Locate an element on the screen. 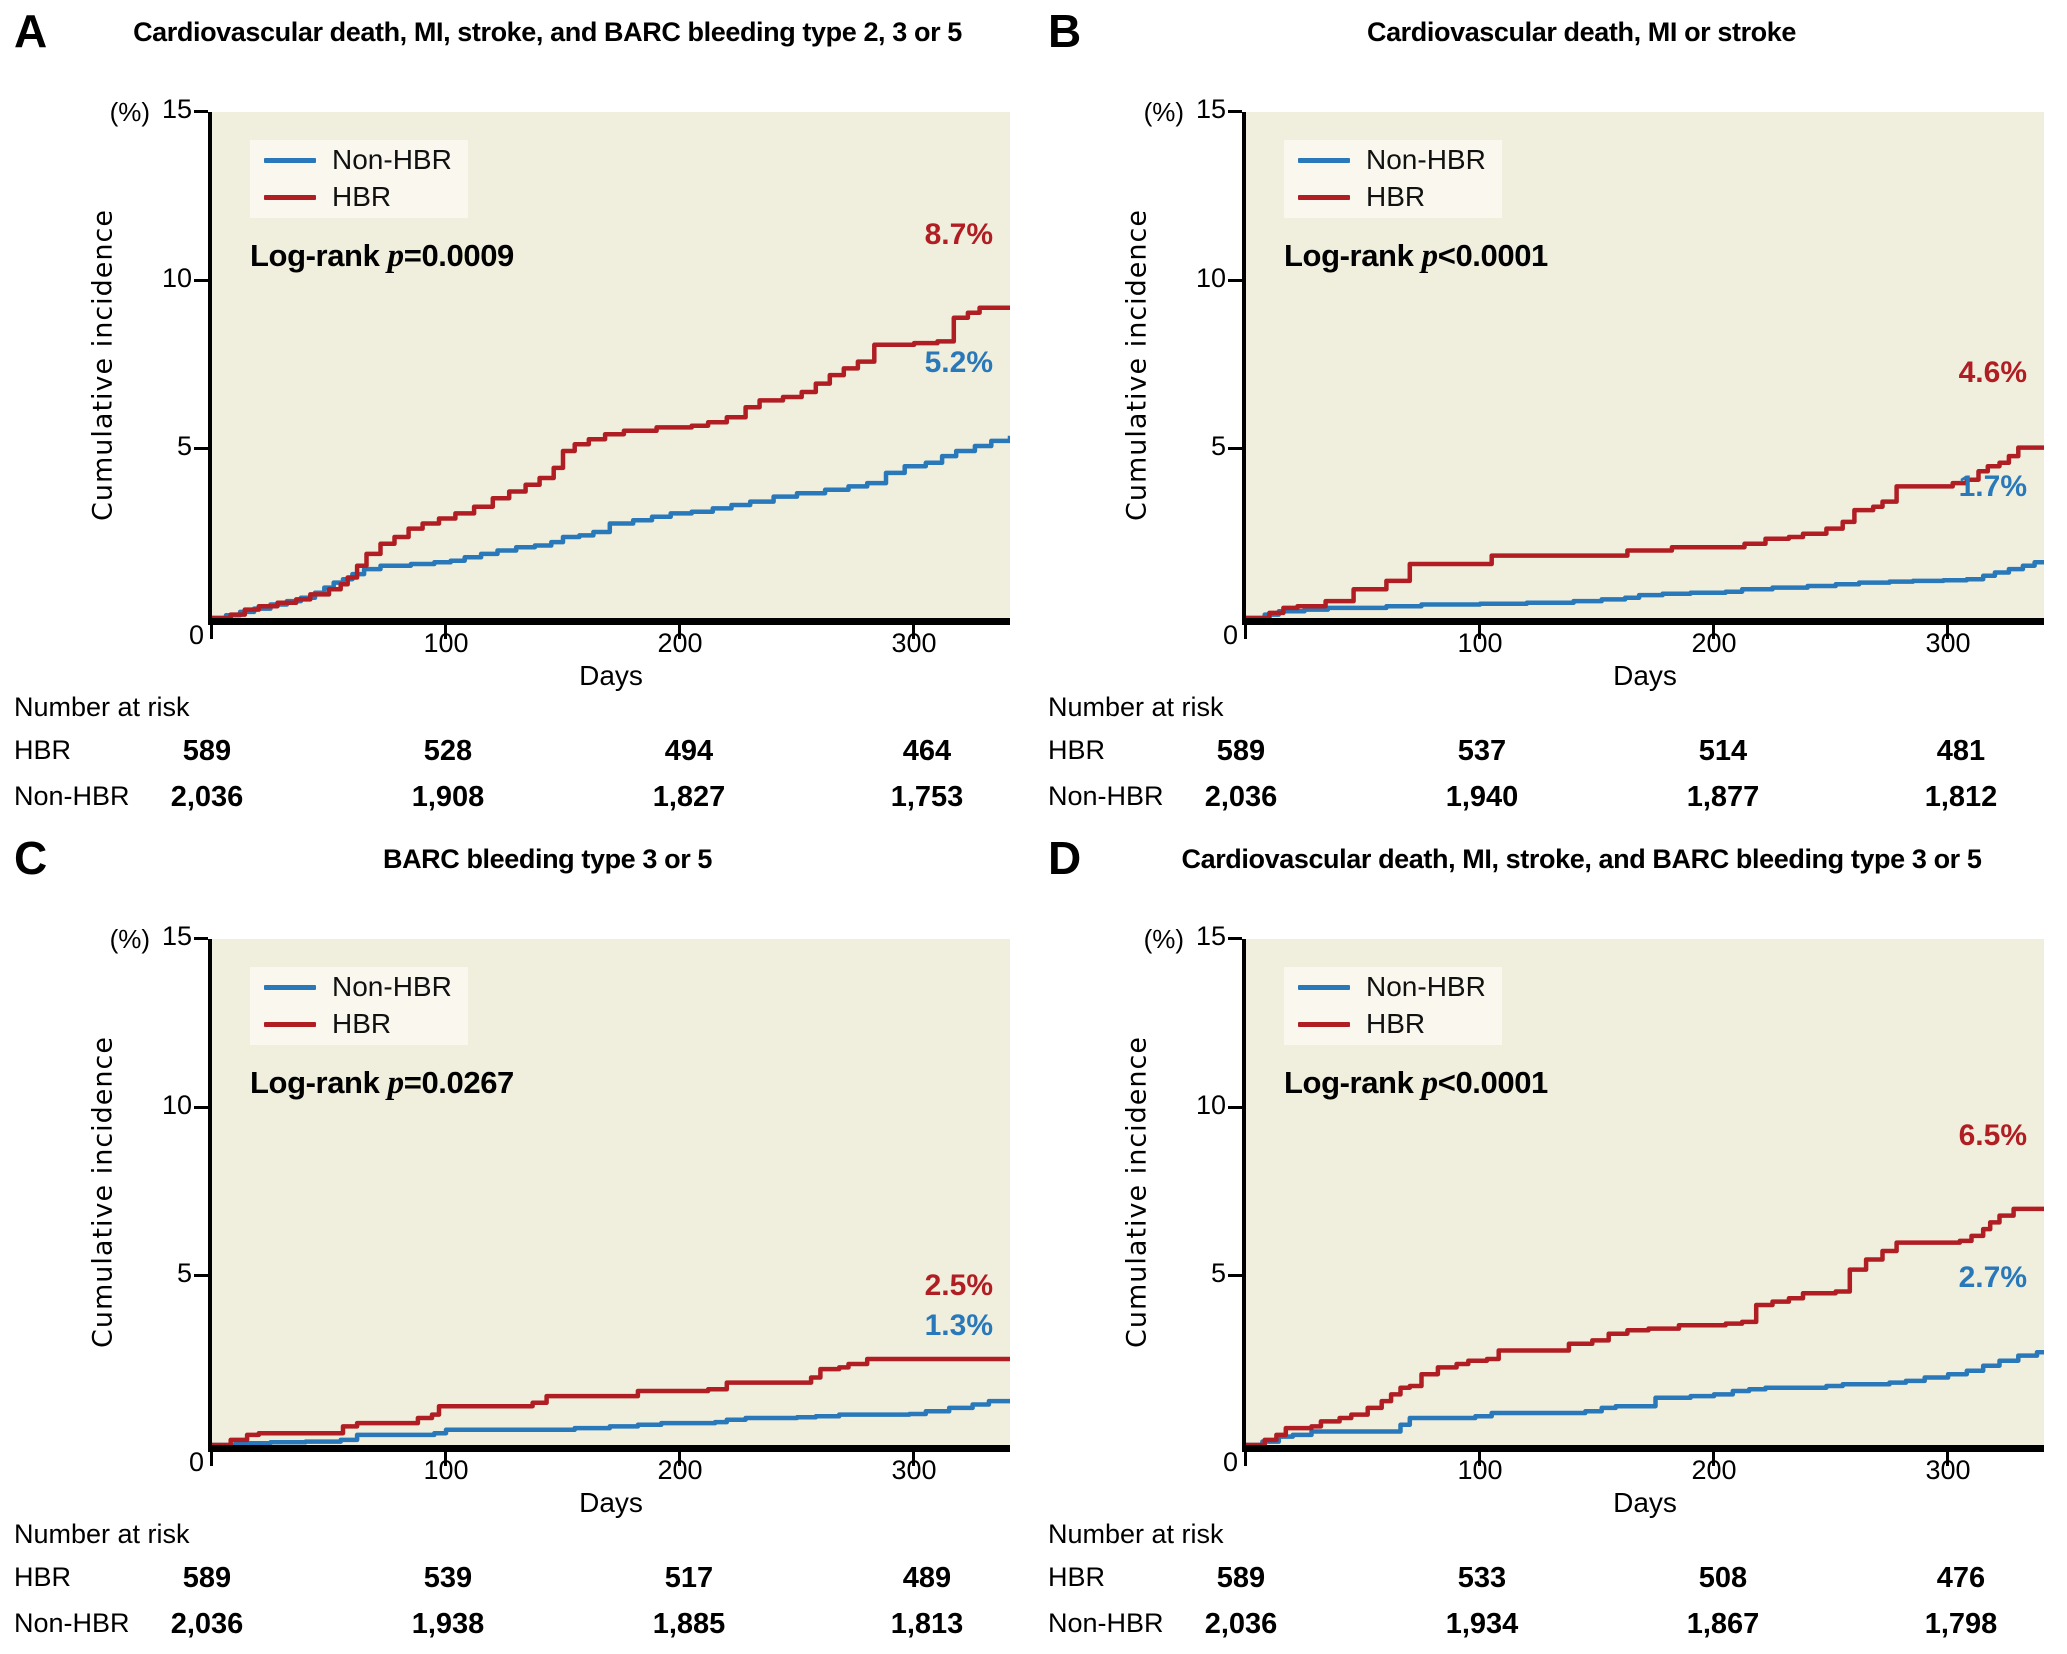 The width and height of the screenshot is (2067, 1654). nonhbr-end-percentage: 1.3% is located at coordinates (958, 1325).